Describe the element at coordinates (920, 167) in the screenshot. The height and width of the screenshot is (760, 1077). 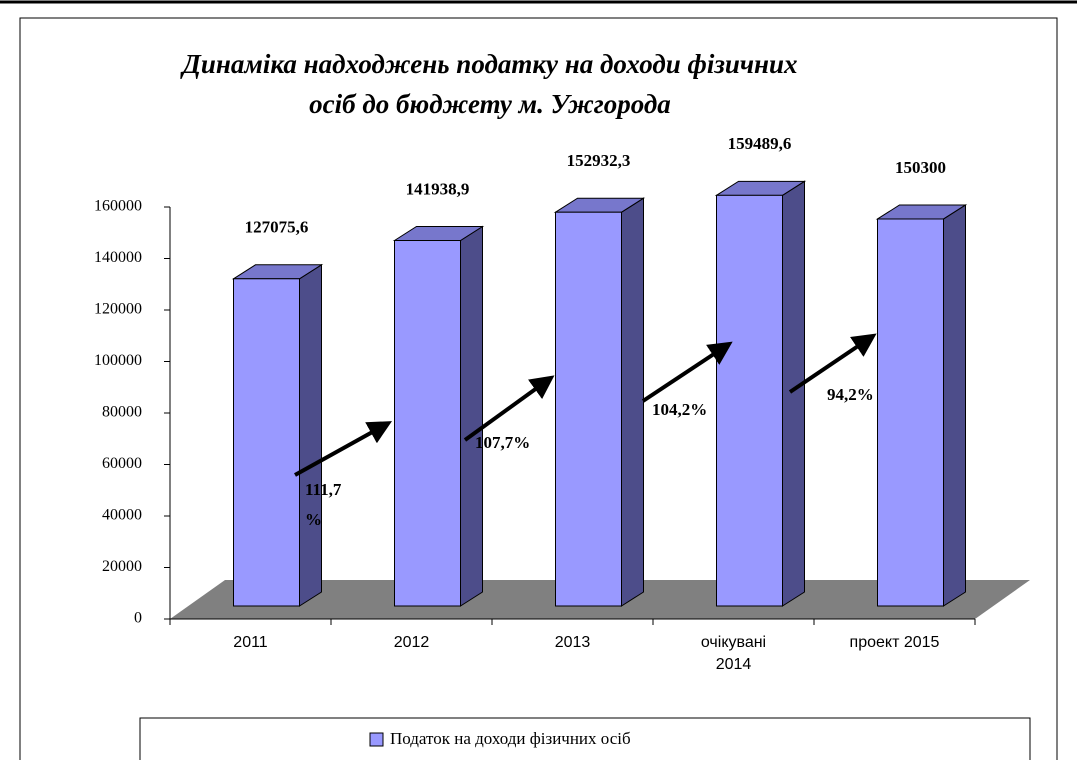
I see `data-label: 150300` at that location.